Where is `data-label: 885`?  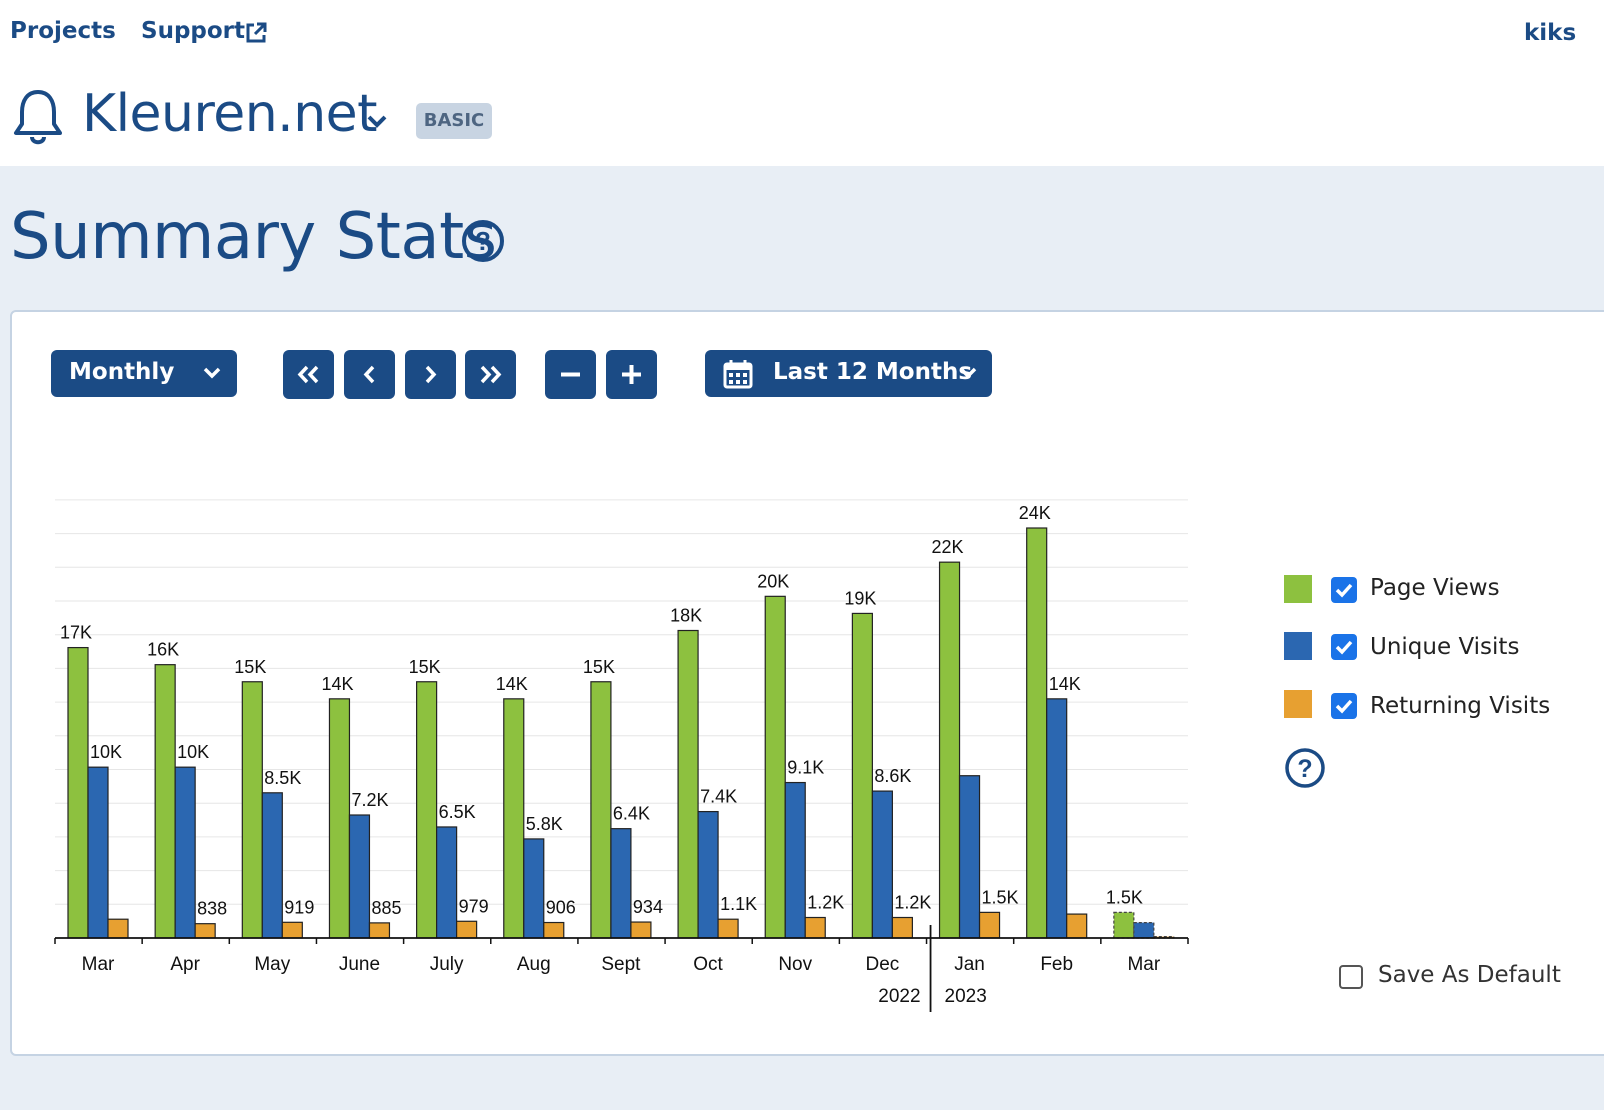 data-label: 885 is located at coordinates (386, 908).